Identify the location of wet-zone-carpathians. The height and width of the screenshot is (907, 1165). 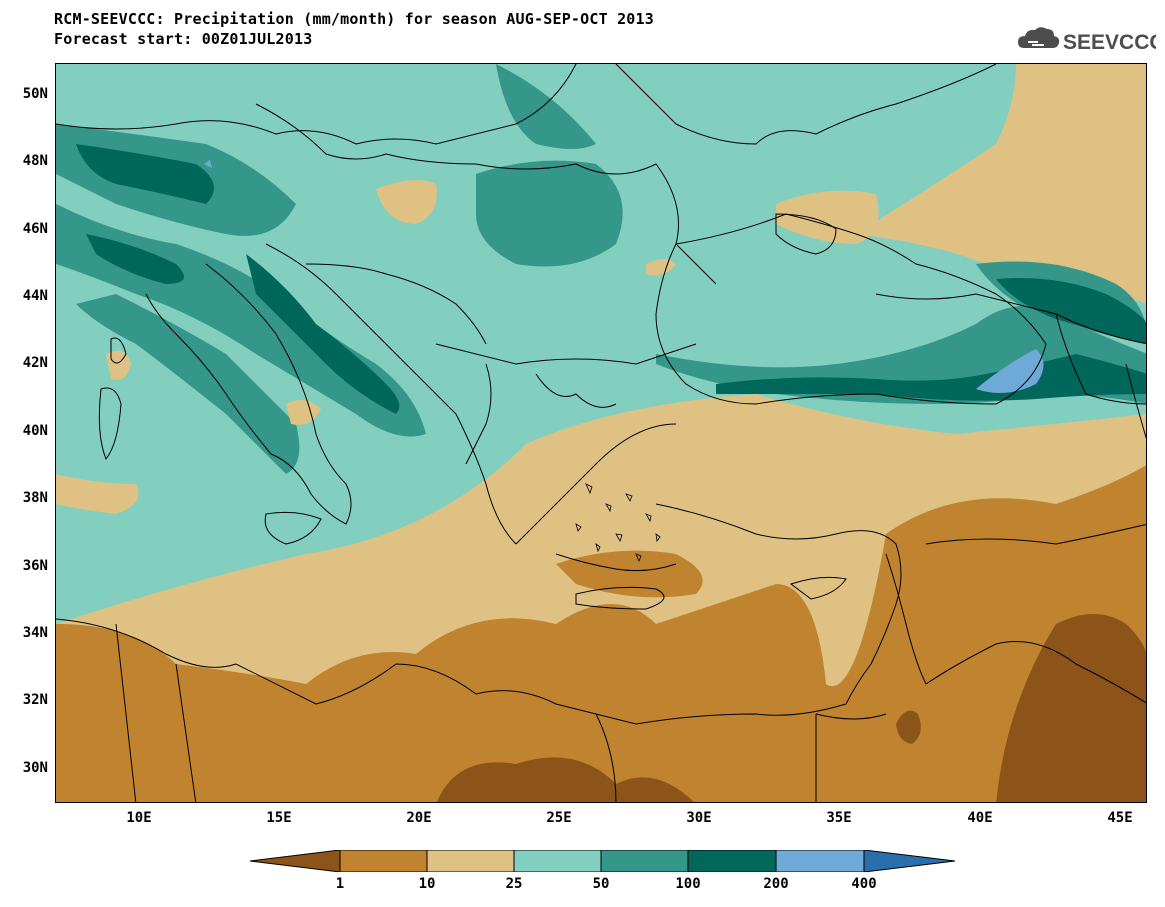
(549, 213).